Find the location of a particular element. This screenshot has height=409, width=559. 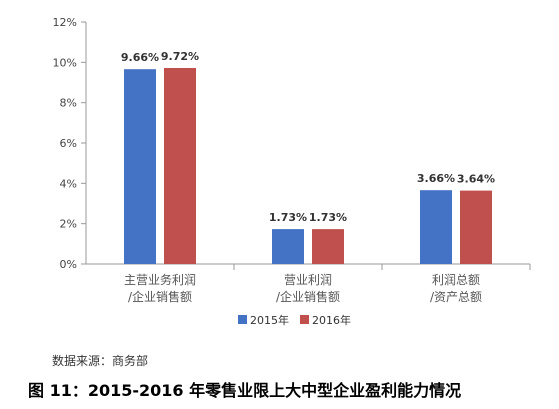

legend-label: 2016年 is located at coordinates (331, 320).